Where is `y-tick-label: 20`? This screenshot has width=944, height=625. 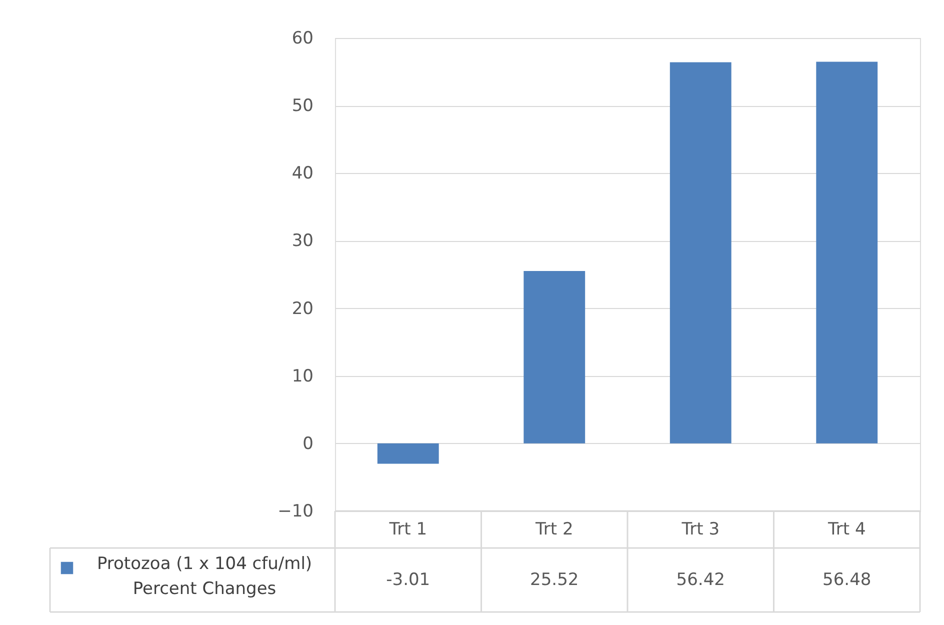
y-tick-label: 20 is located at coordinates (303, 308).